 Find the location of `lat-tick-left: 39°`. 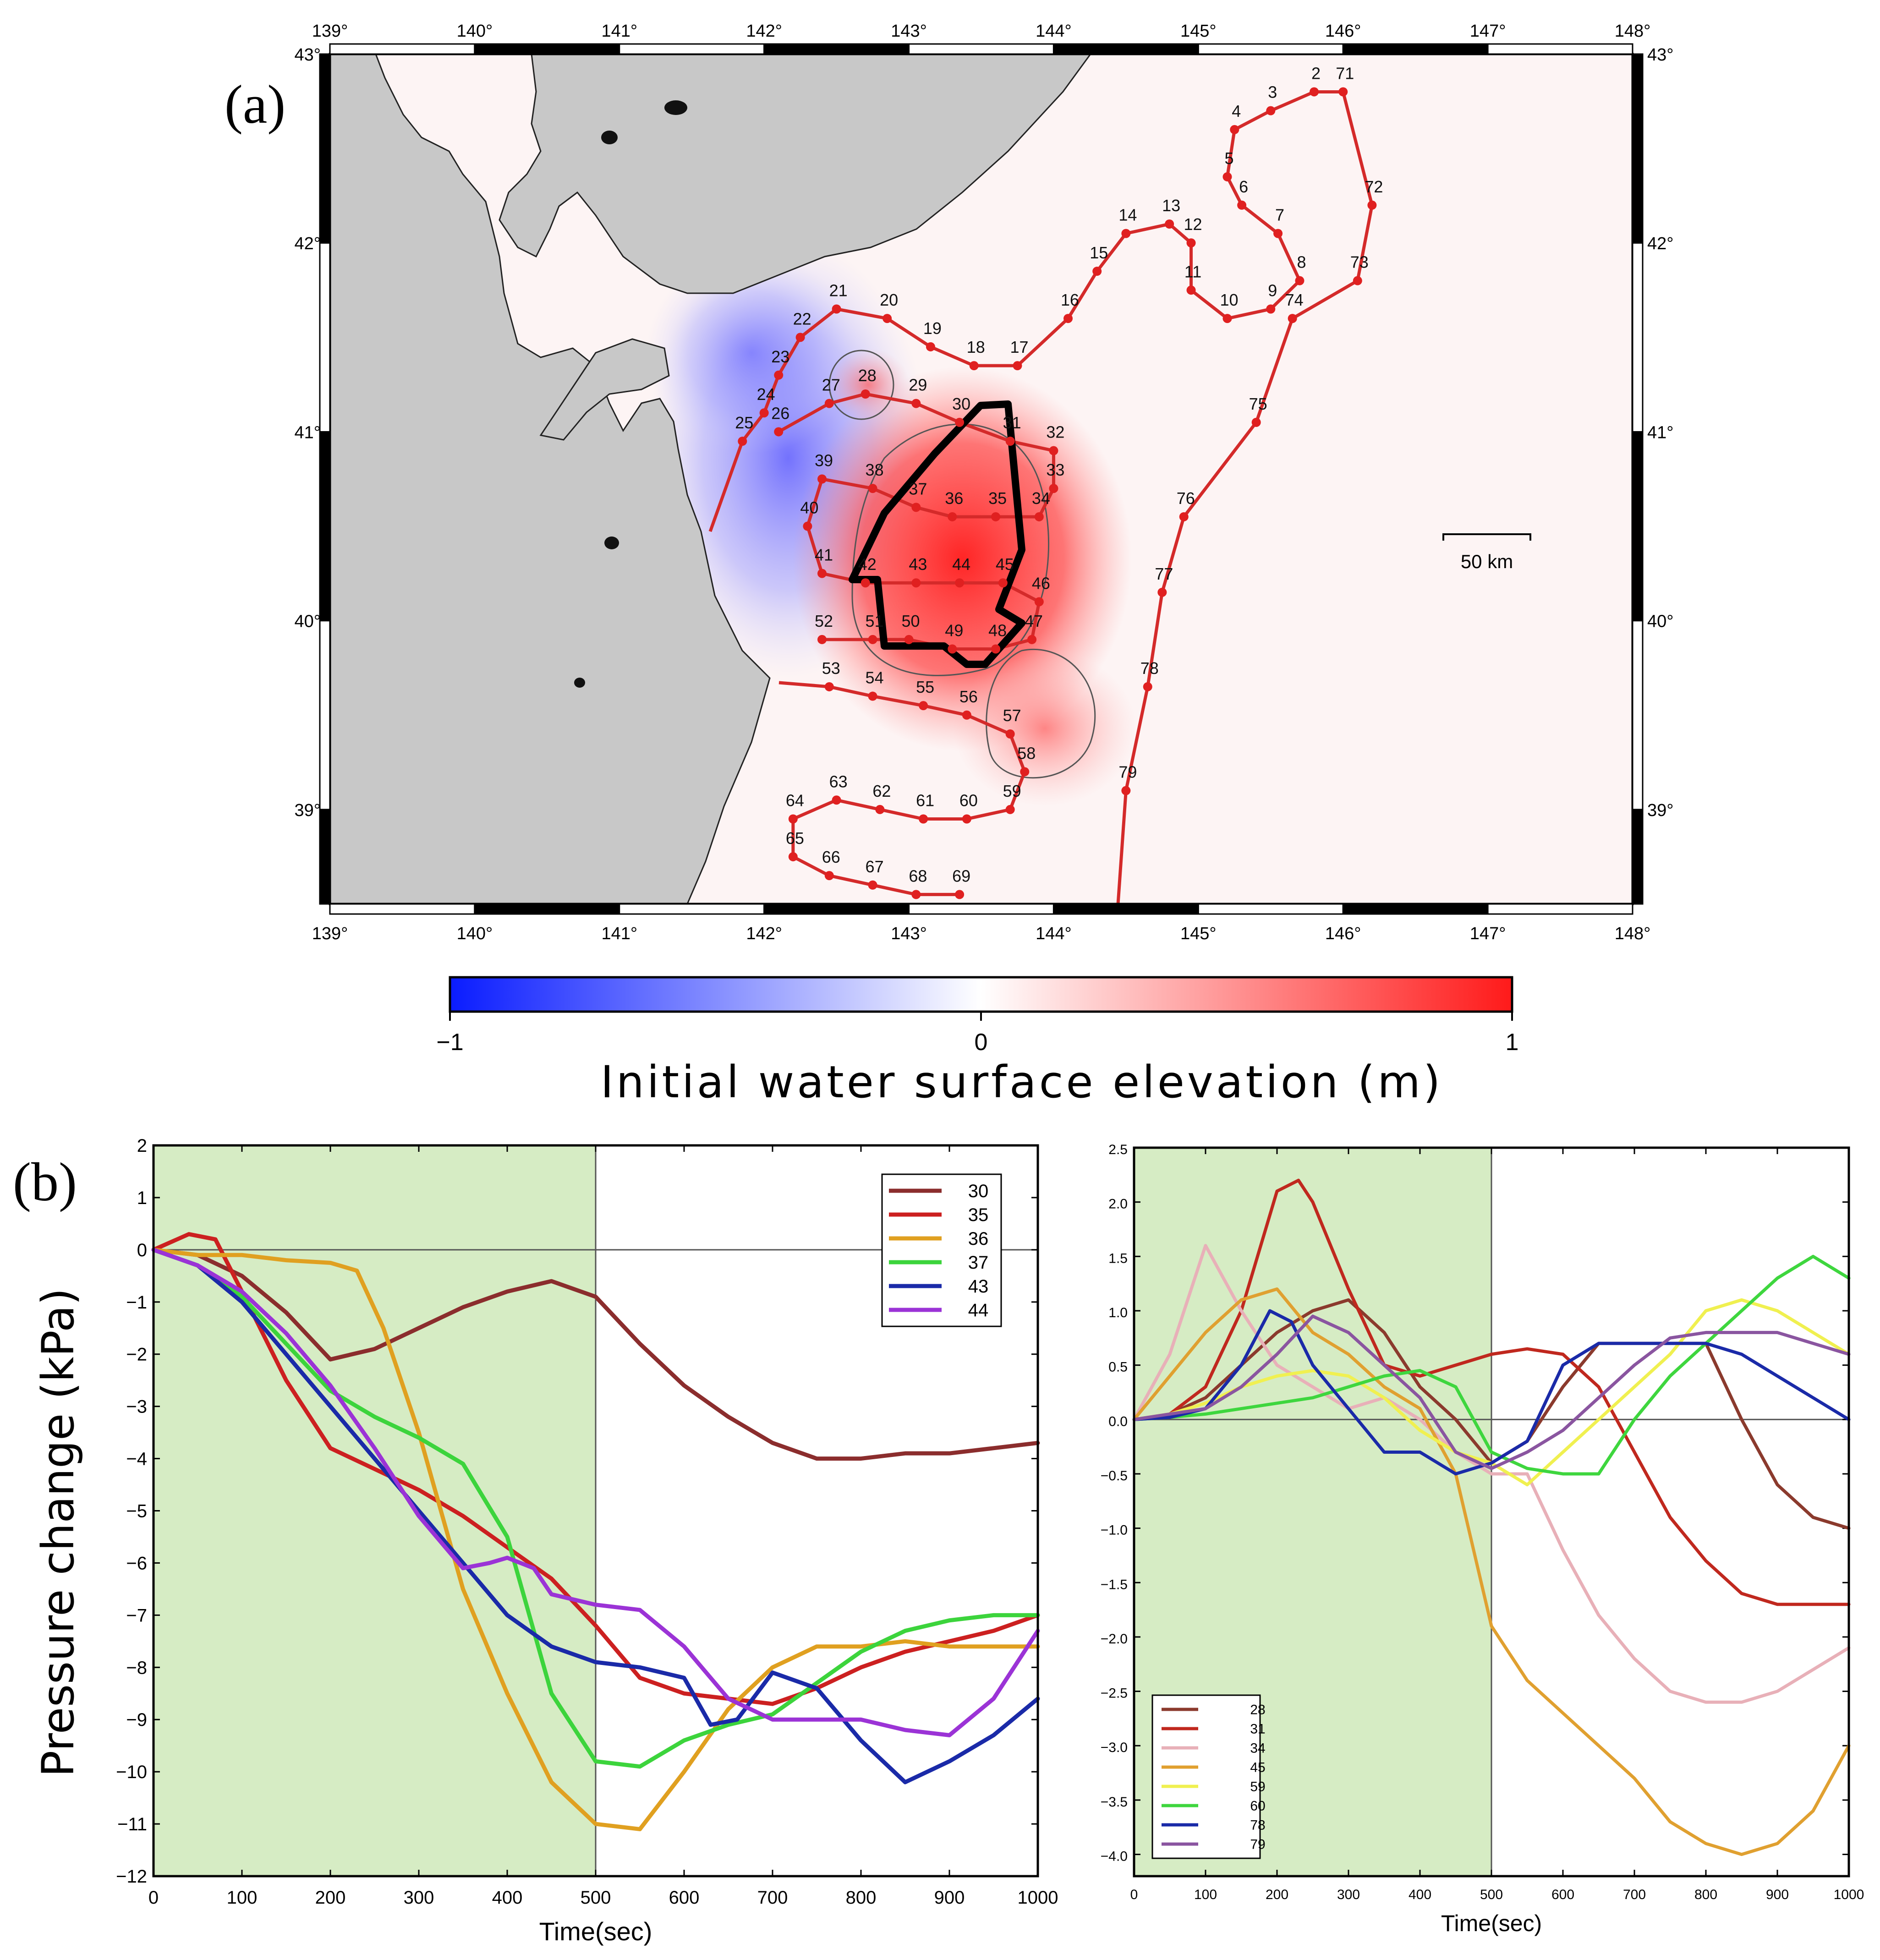

lat-tick-left: 39° is located at coordinates (308, 810).